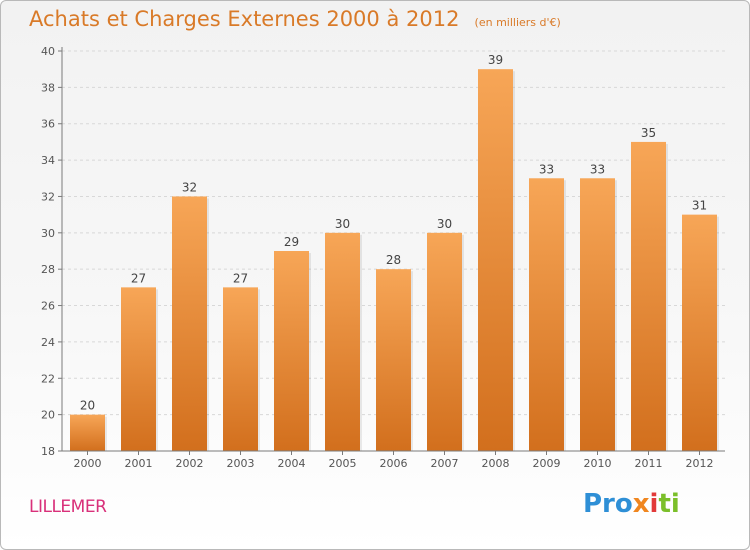  What do you see at coordinates (244, 19) in the screenshot?
I see `chart-title: Achats et Charges Externes 2000 à 2012` at bounding box center [244, 19].